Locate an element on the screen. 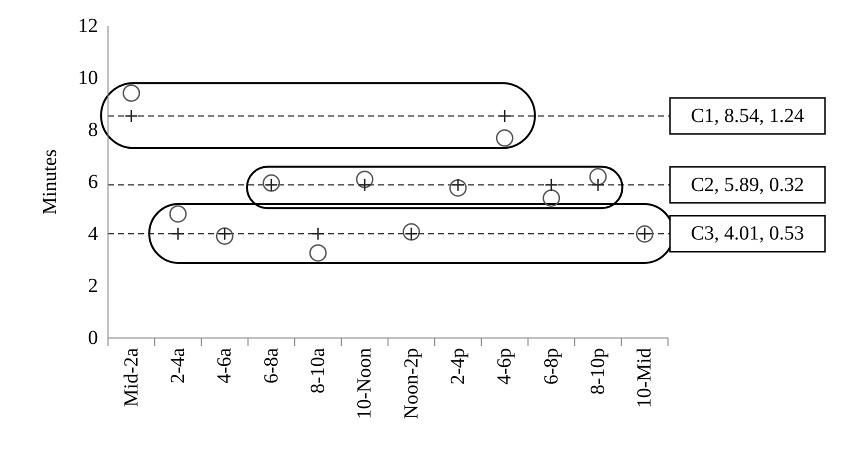 The image size is (846, 452). ref-line-label: C3, 4.01, 0.53 is located at coordinates (747, 233).